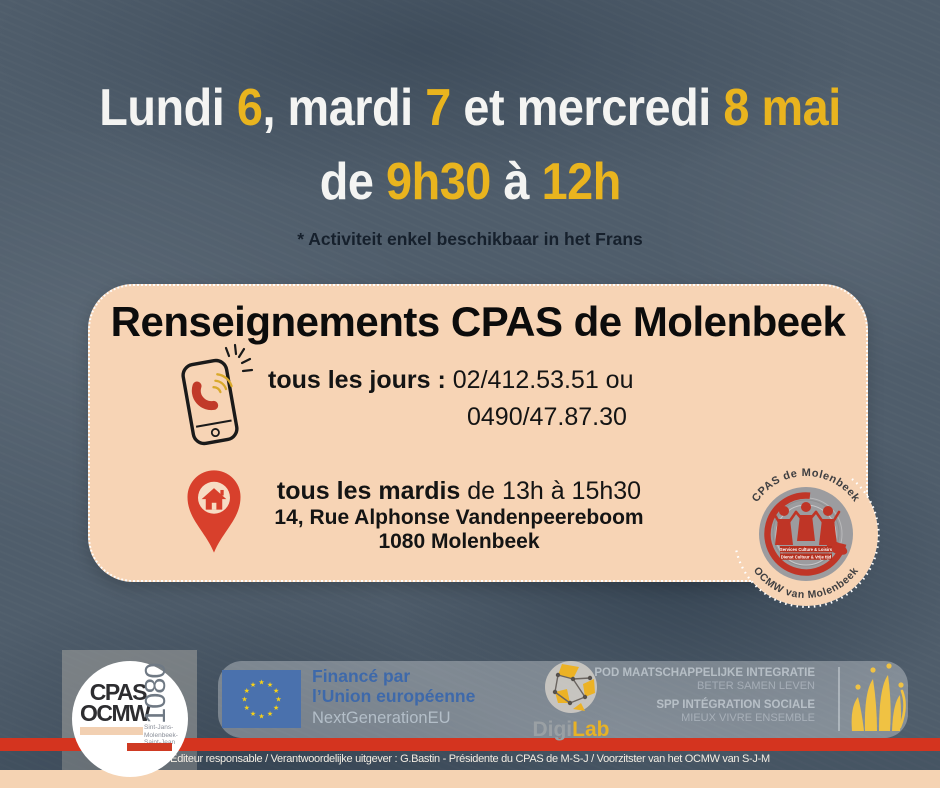 The width and height of the screenshot is (940, 788). I want to click on title-segment-highlight: 6, so click(249, 108).